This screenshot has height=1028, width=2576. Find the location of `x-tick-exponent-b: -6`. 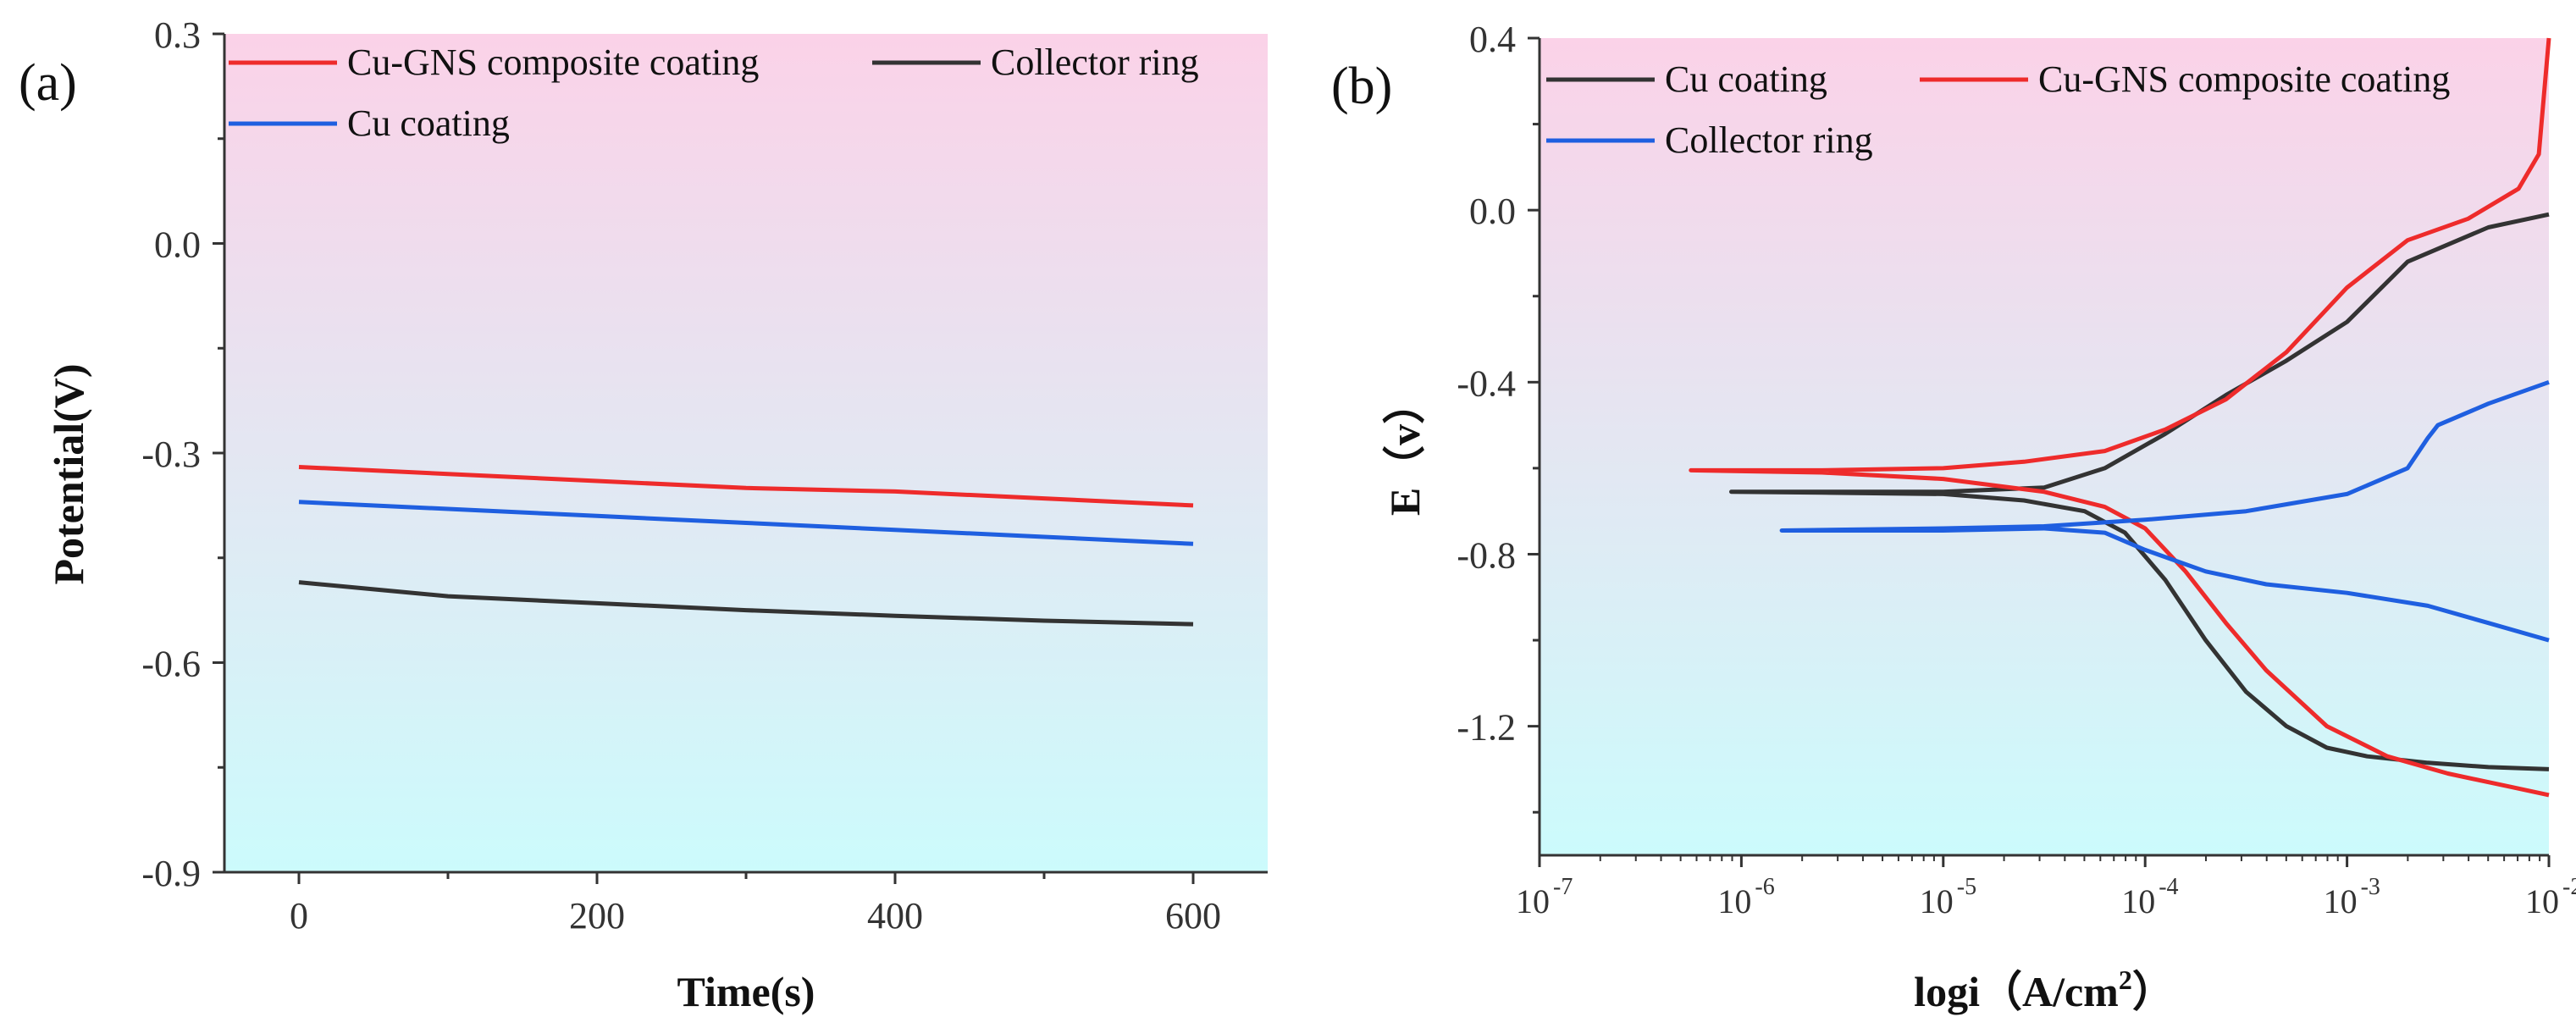

x-tick-exponent-b: -6 is located at coordinates (1764, 887).